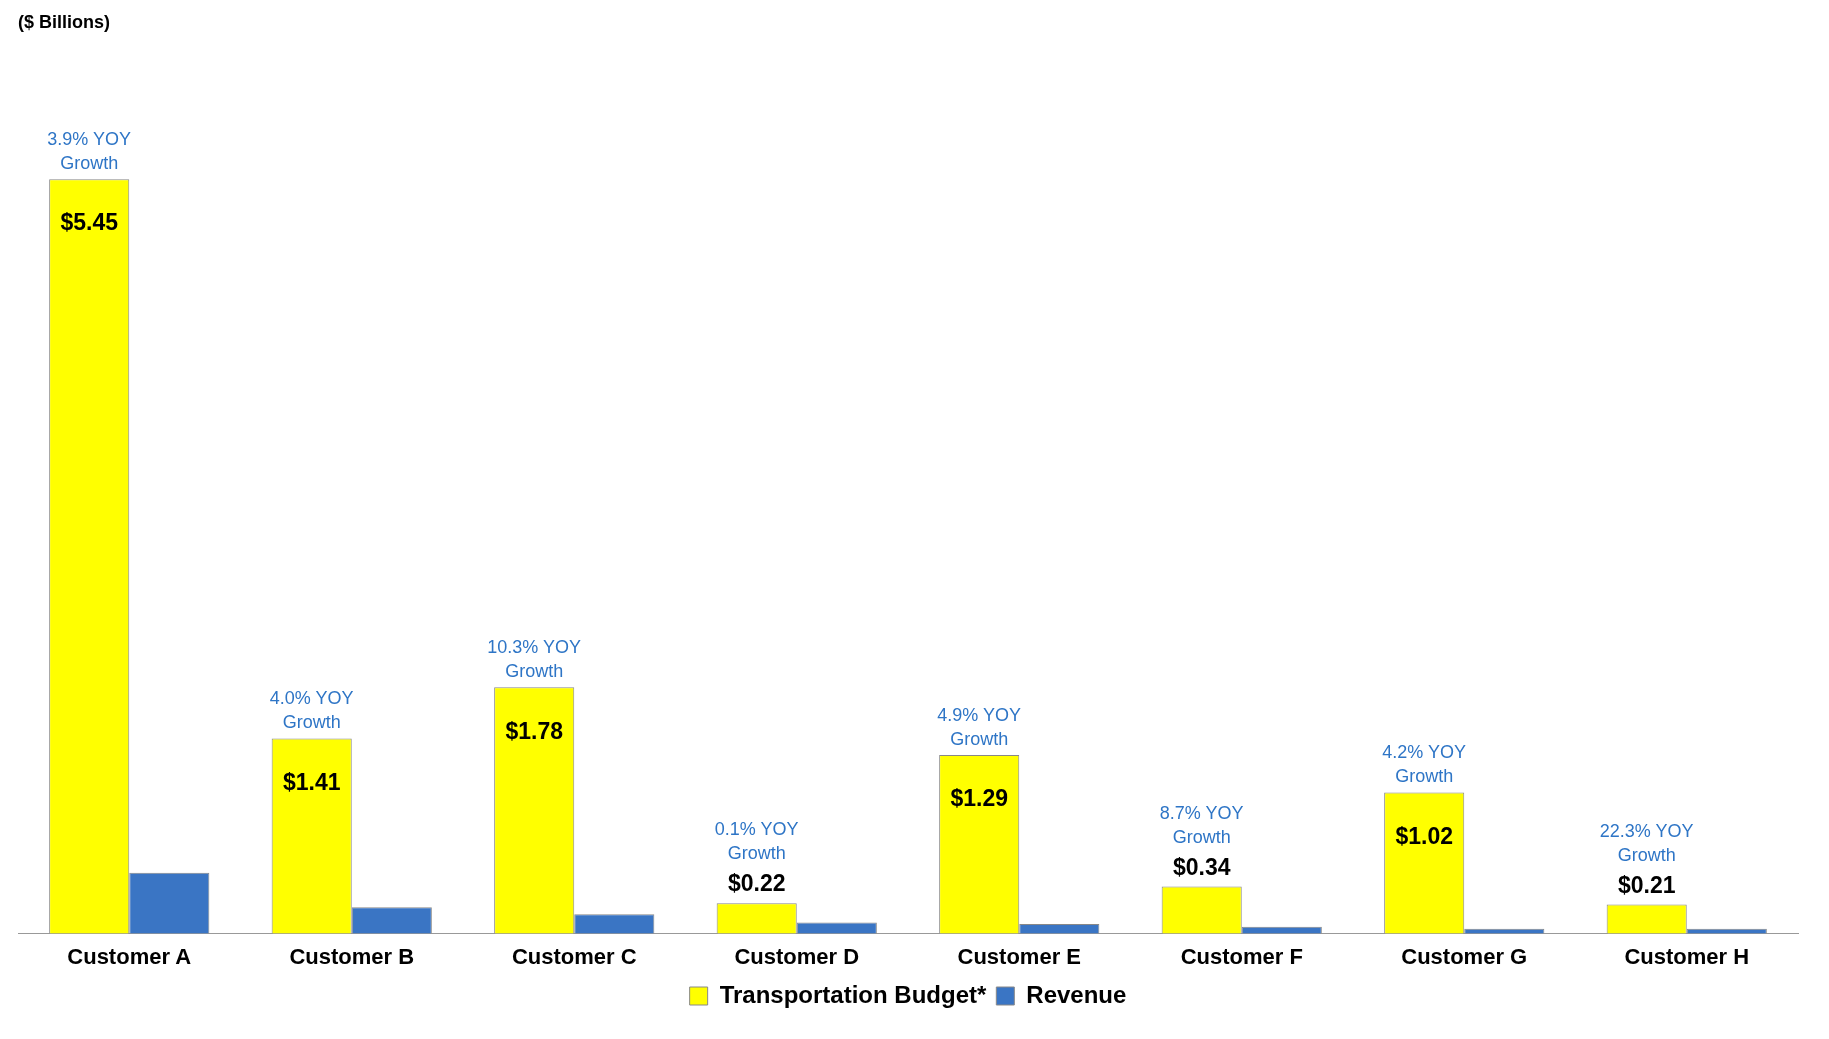 This screenshot has width=1829, height=1039. What do you see at coordinates (1687, 956) in the screenshot?
I see `x-tick-label: Customer H` at bounding box center [1687, 956].